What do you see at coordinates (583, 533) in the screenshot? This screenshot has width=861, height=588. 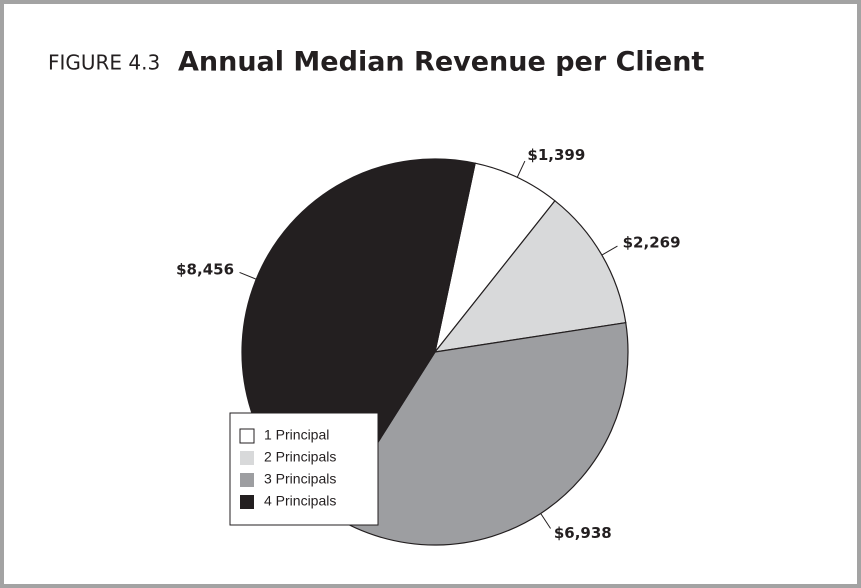 I see `data-label: $6,938` at bounding box center [583, 533].